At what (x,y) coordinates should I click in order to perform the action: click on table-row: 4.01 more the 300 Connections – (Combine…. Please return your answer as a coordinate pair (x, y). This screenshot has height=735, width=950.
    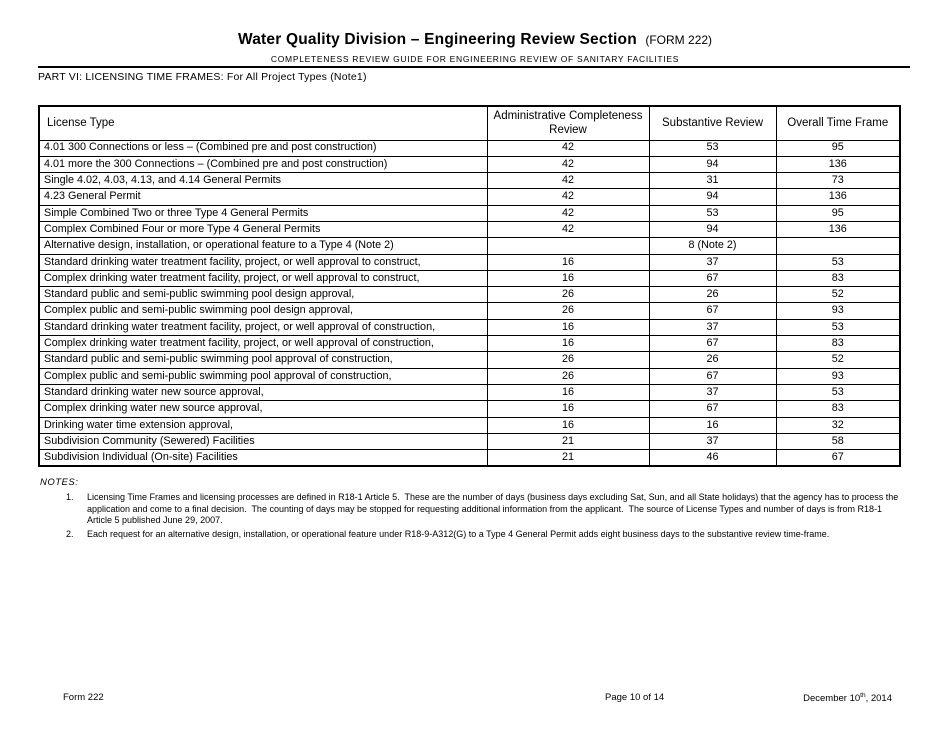
    Looking at the image, I should click on (469, 164).